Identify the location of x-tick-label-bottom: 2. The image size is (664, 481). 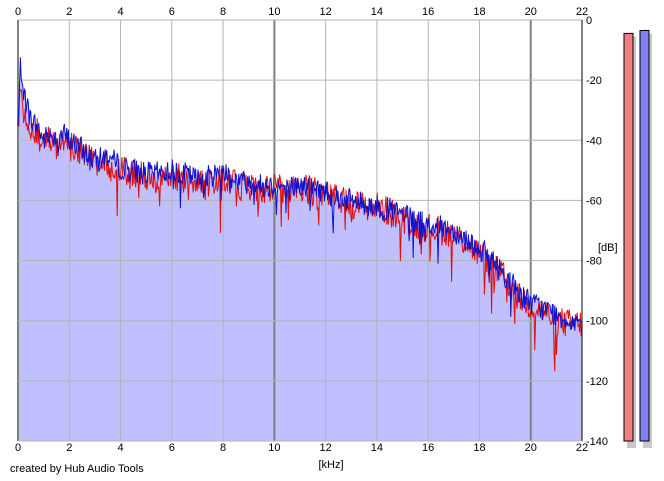
(69, 448).